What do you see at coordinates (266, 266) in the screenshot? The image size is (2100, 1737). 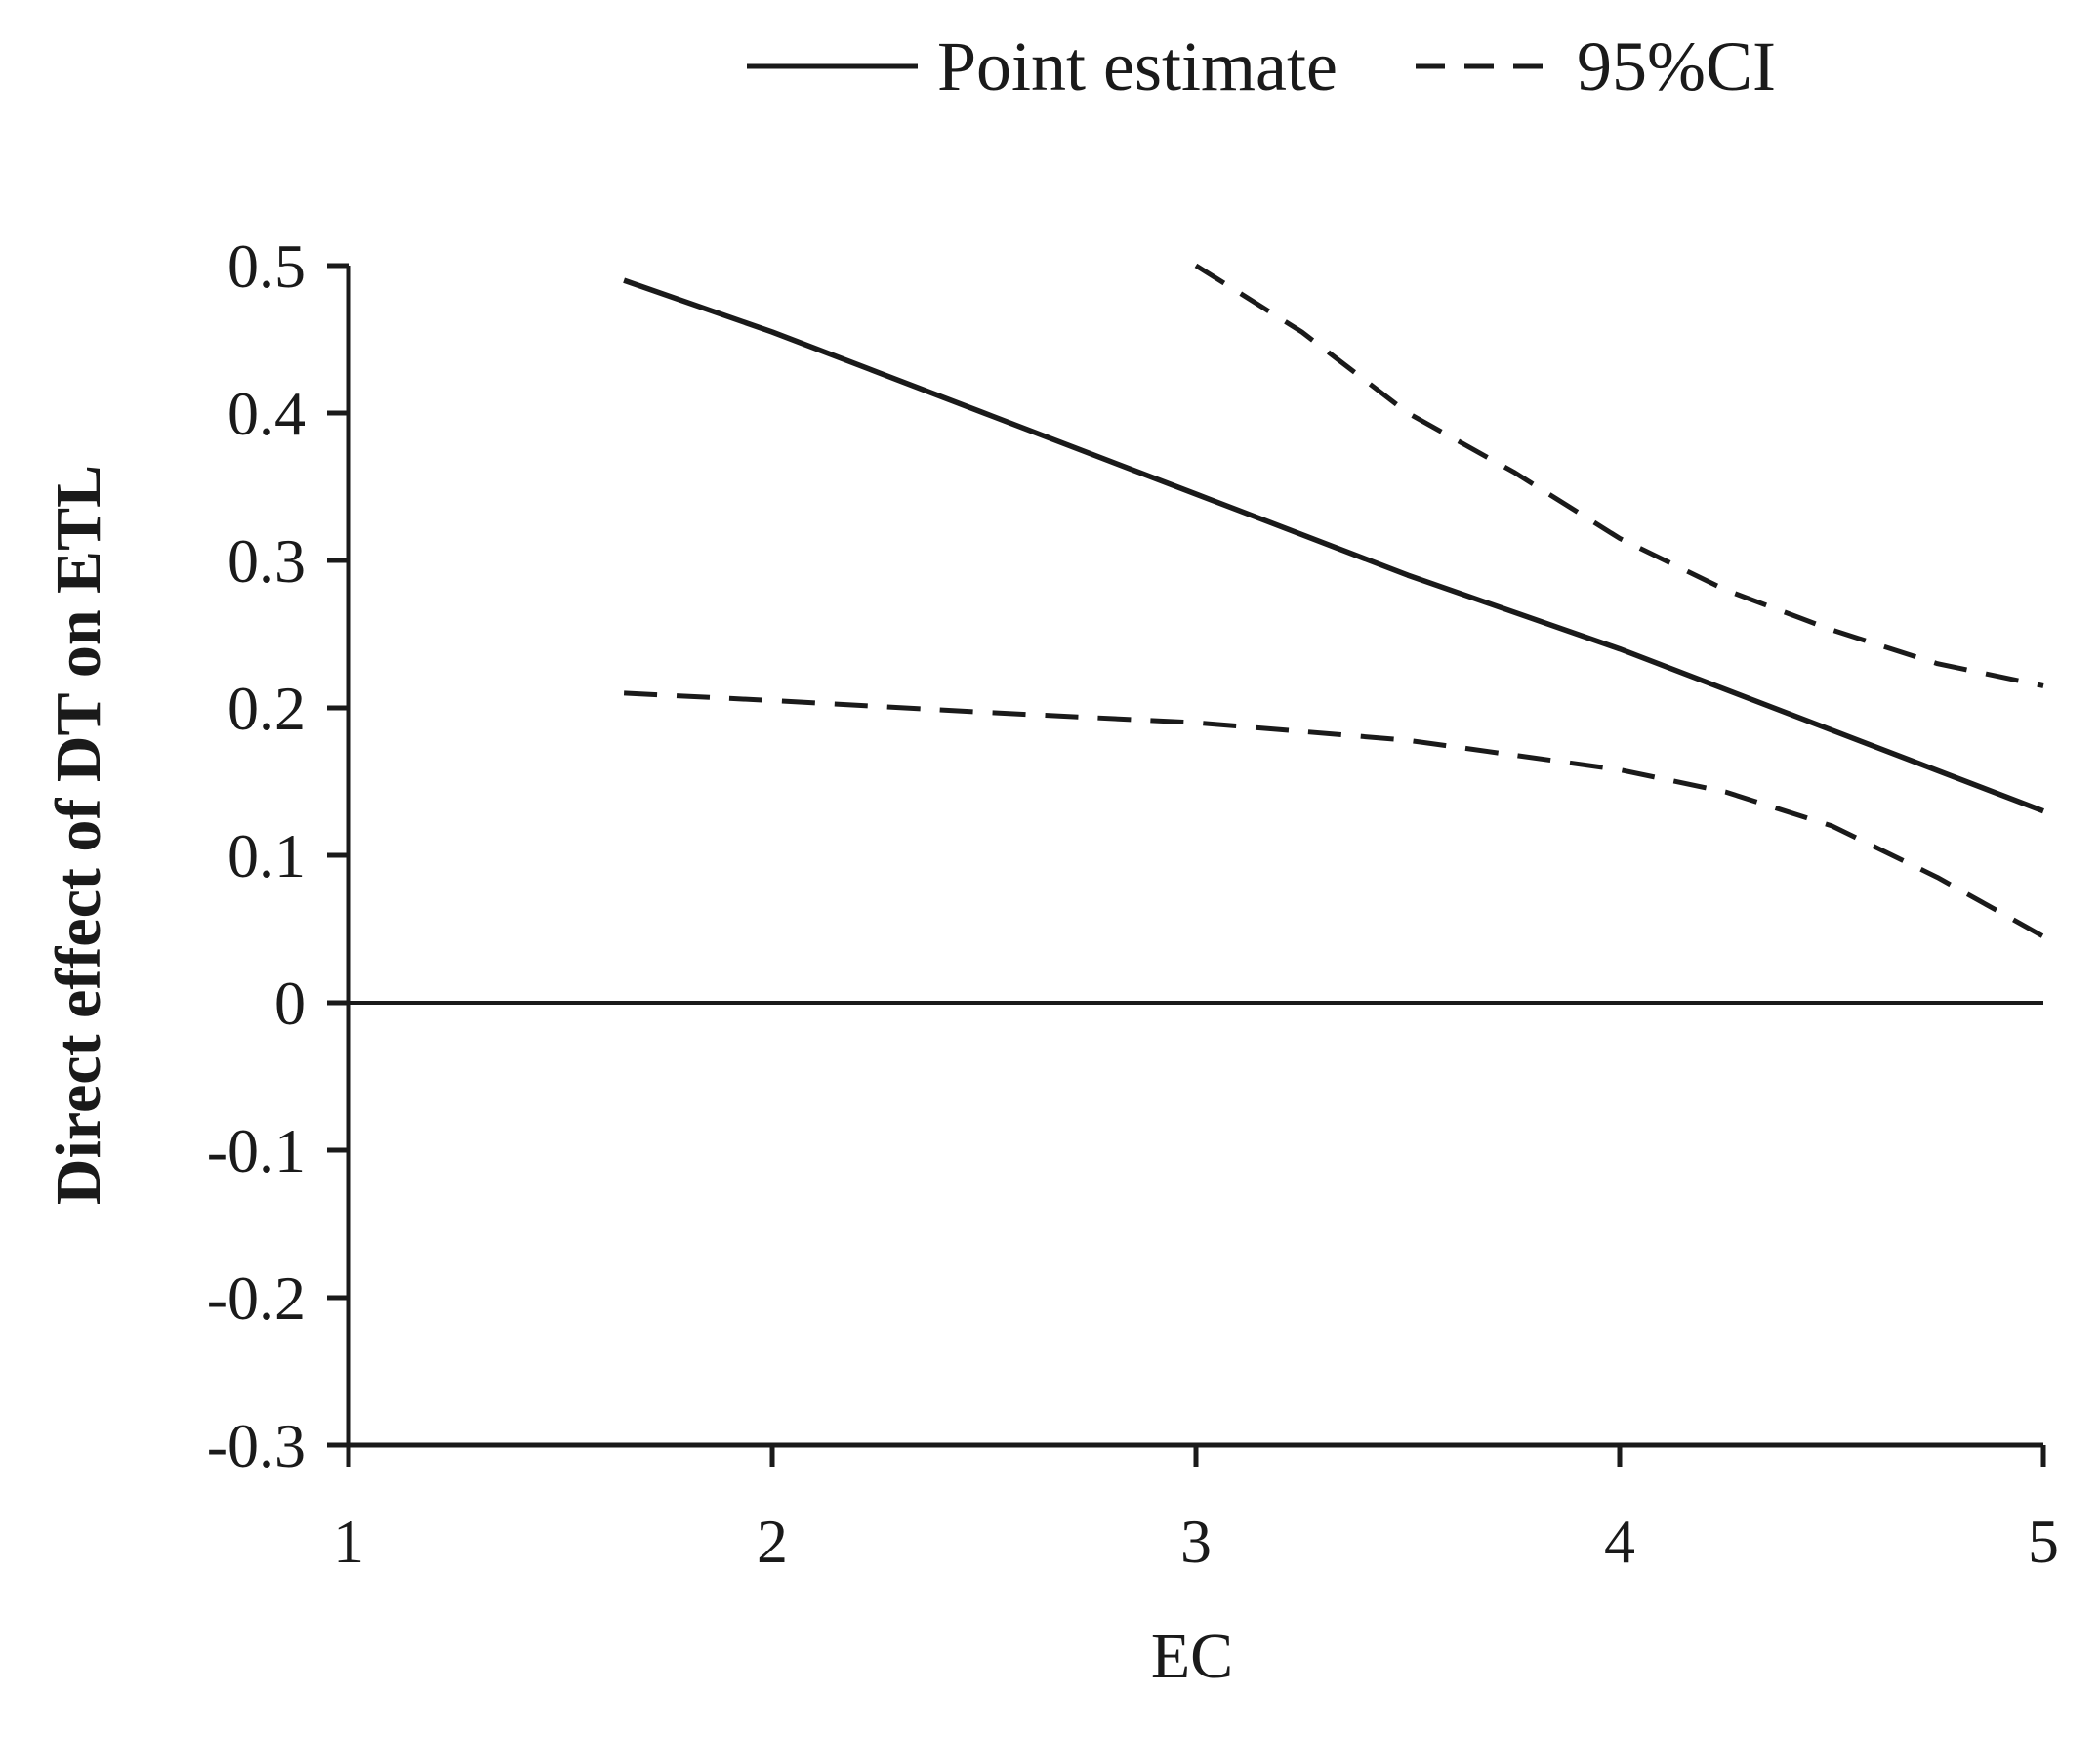 I see `y-tick-label: 0.5` at bounding box center [266, 266].